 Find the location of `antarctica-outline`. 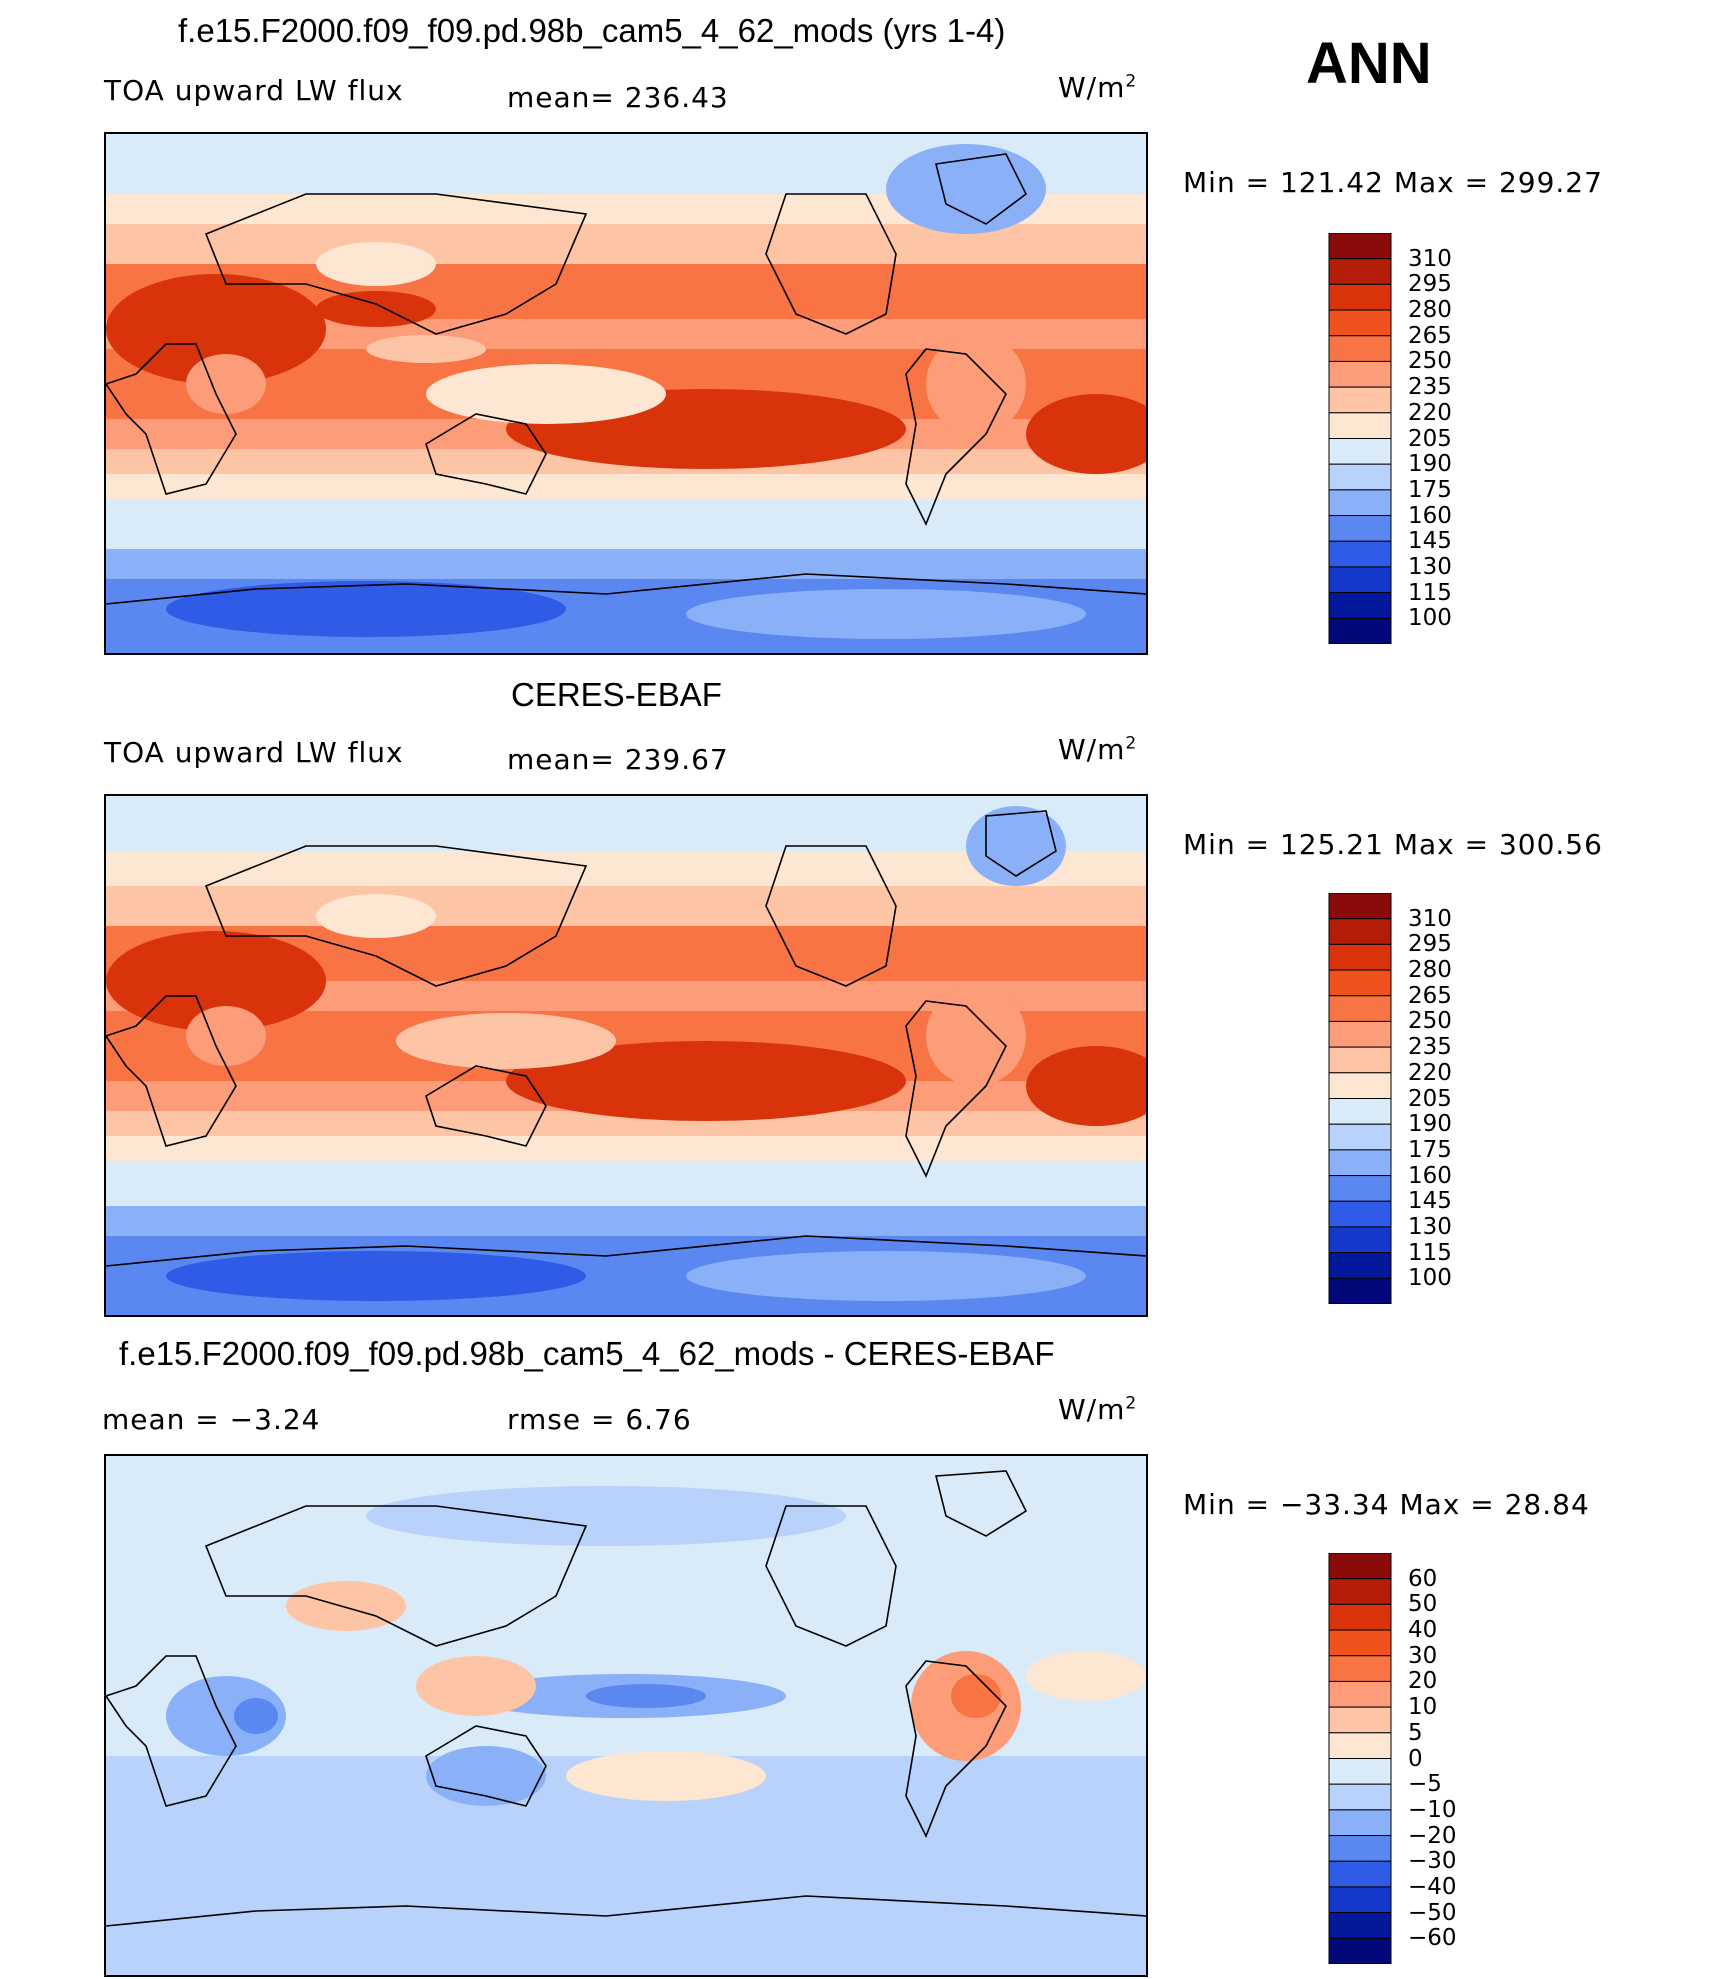

antarctica-outline is located at coordinates (626, 589).